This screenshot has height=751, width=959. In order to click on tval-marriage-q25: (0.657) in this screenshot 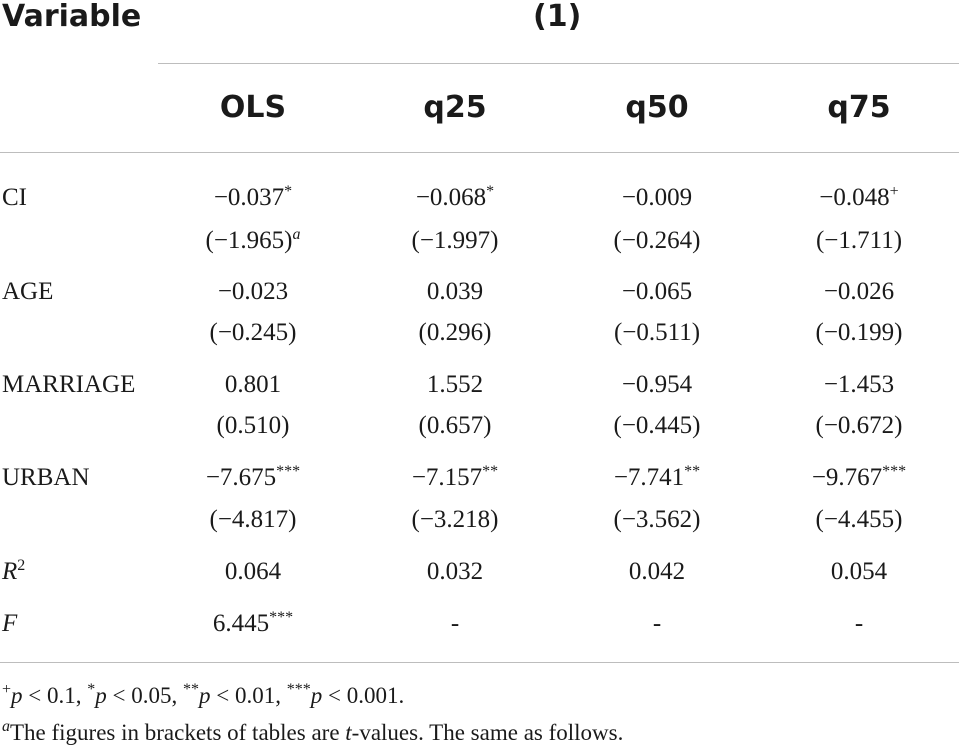, I will do `click(455, 425)`.